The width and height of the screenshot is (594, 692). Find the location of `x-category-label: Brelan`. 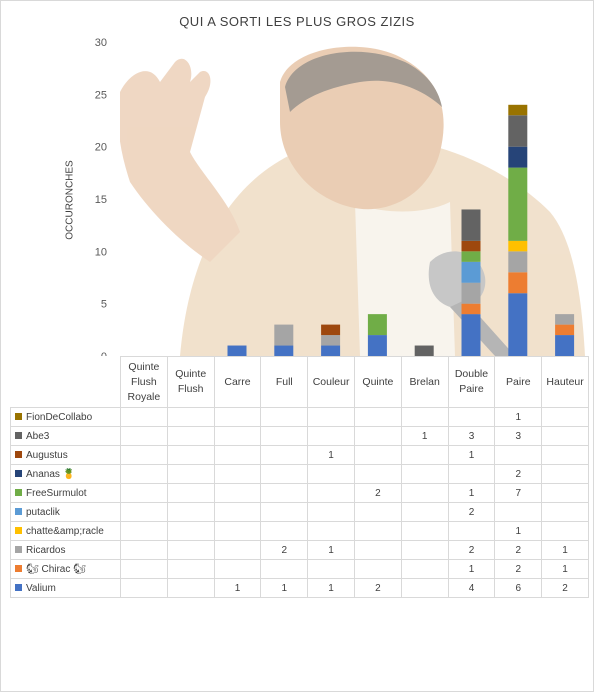

x-category-label: Brelan is located at coordinates (424, 382).